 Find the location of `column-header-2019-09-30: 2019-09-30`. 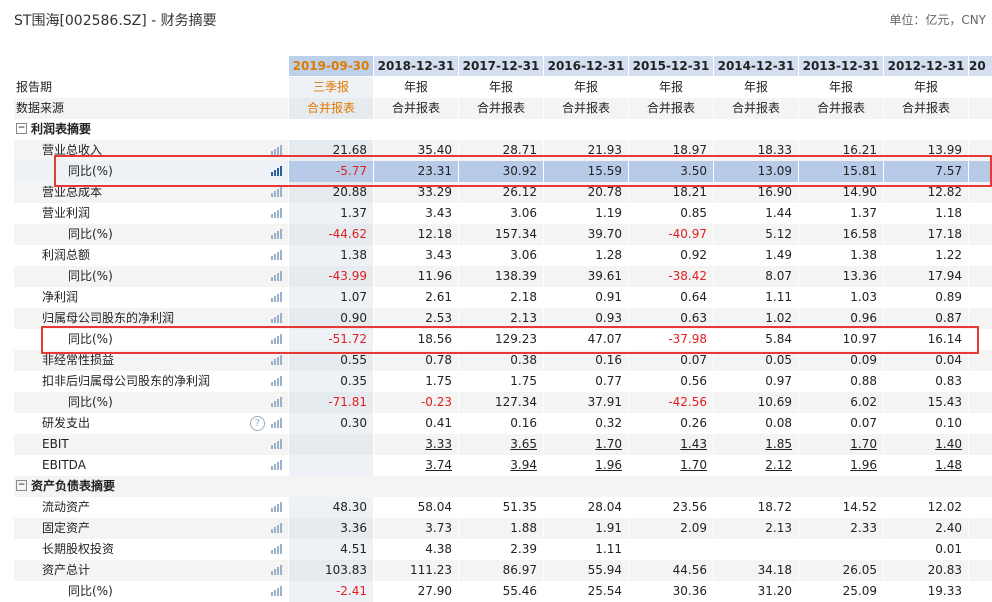

column-header-2019-09-30: 2019-09-30 is located at coordinates (330, 66).